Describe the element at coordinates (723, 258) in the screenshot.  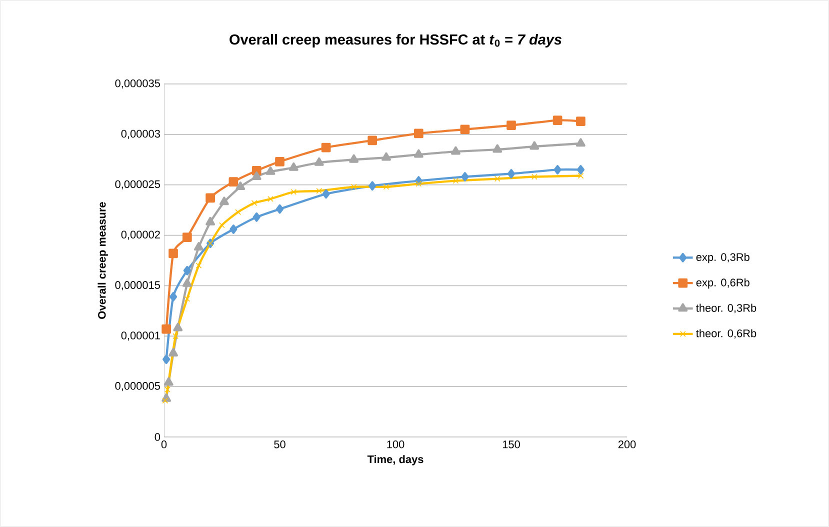
I see `legend-label: exp. 0,3Rb` at that location.